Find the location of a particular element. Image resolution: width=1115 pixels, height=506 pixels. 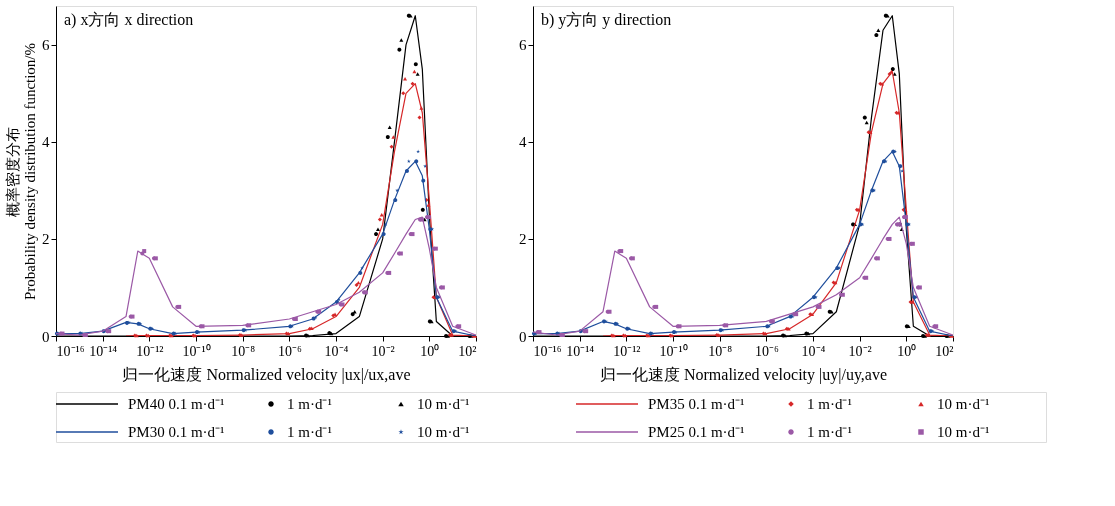

chart-title: b) y方向 y direction is located at coordinates (606, 20).